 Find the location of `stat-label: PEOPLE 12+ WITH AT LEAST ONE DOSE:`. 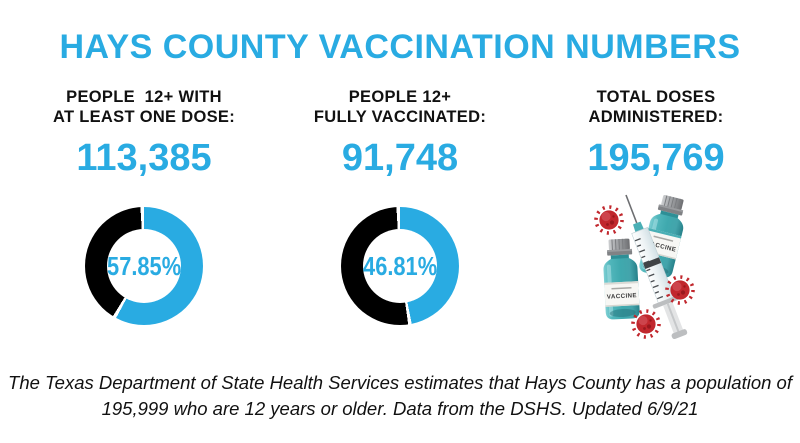

stat-label: PEOPLE 12+ WITH AT LEAST ONE DOSE: is located at coordinates (144, 107).